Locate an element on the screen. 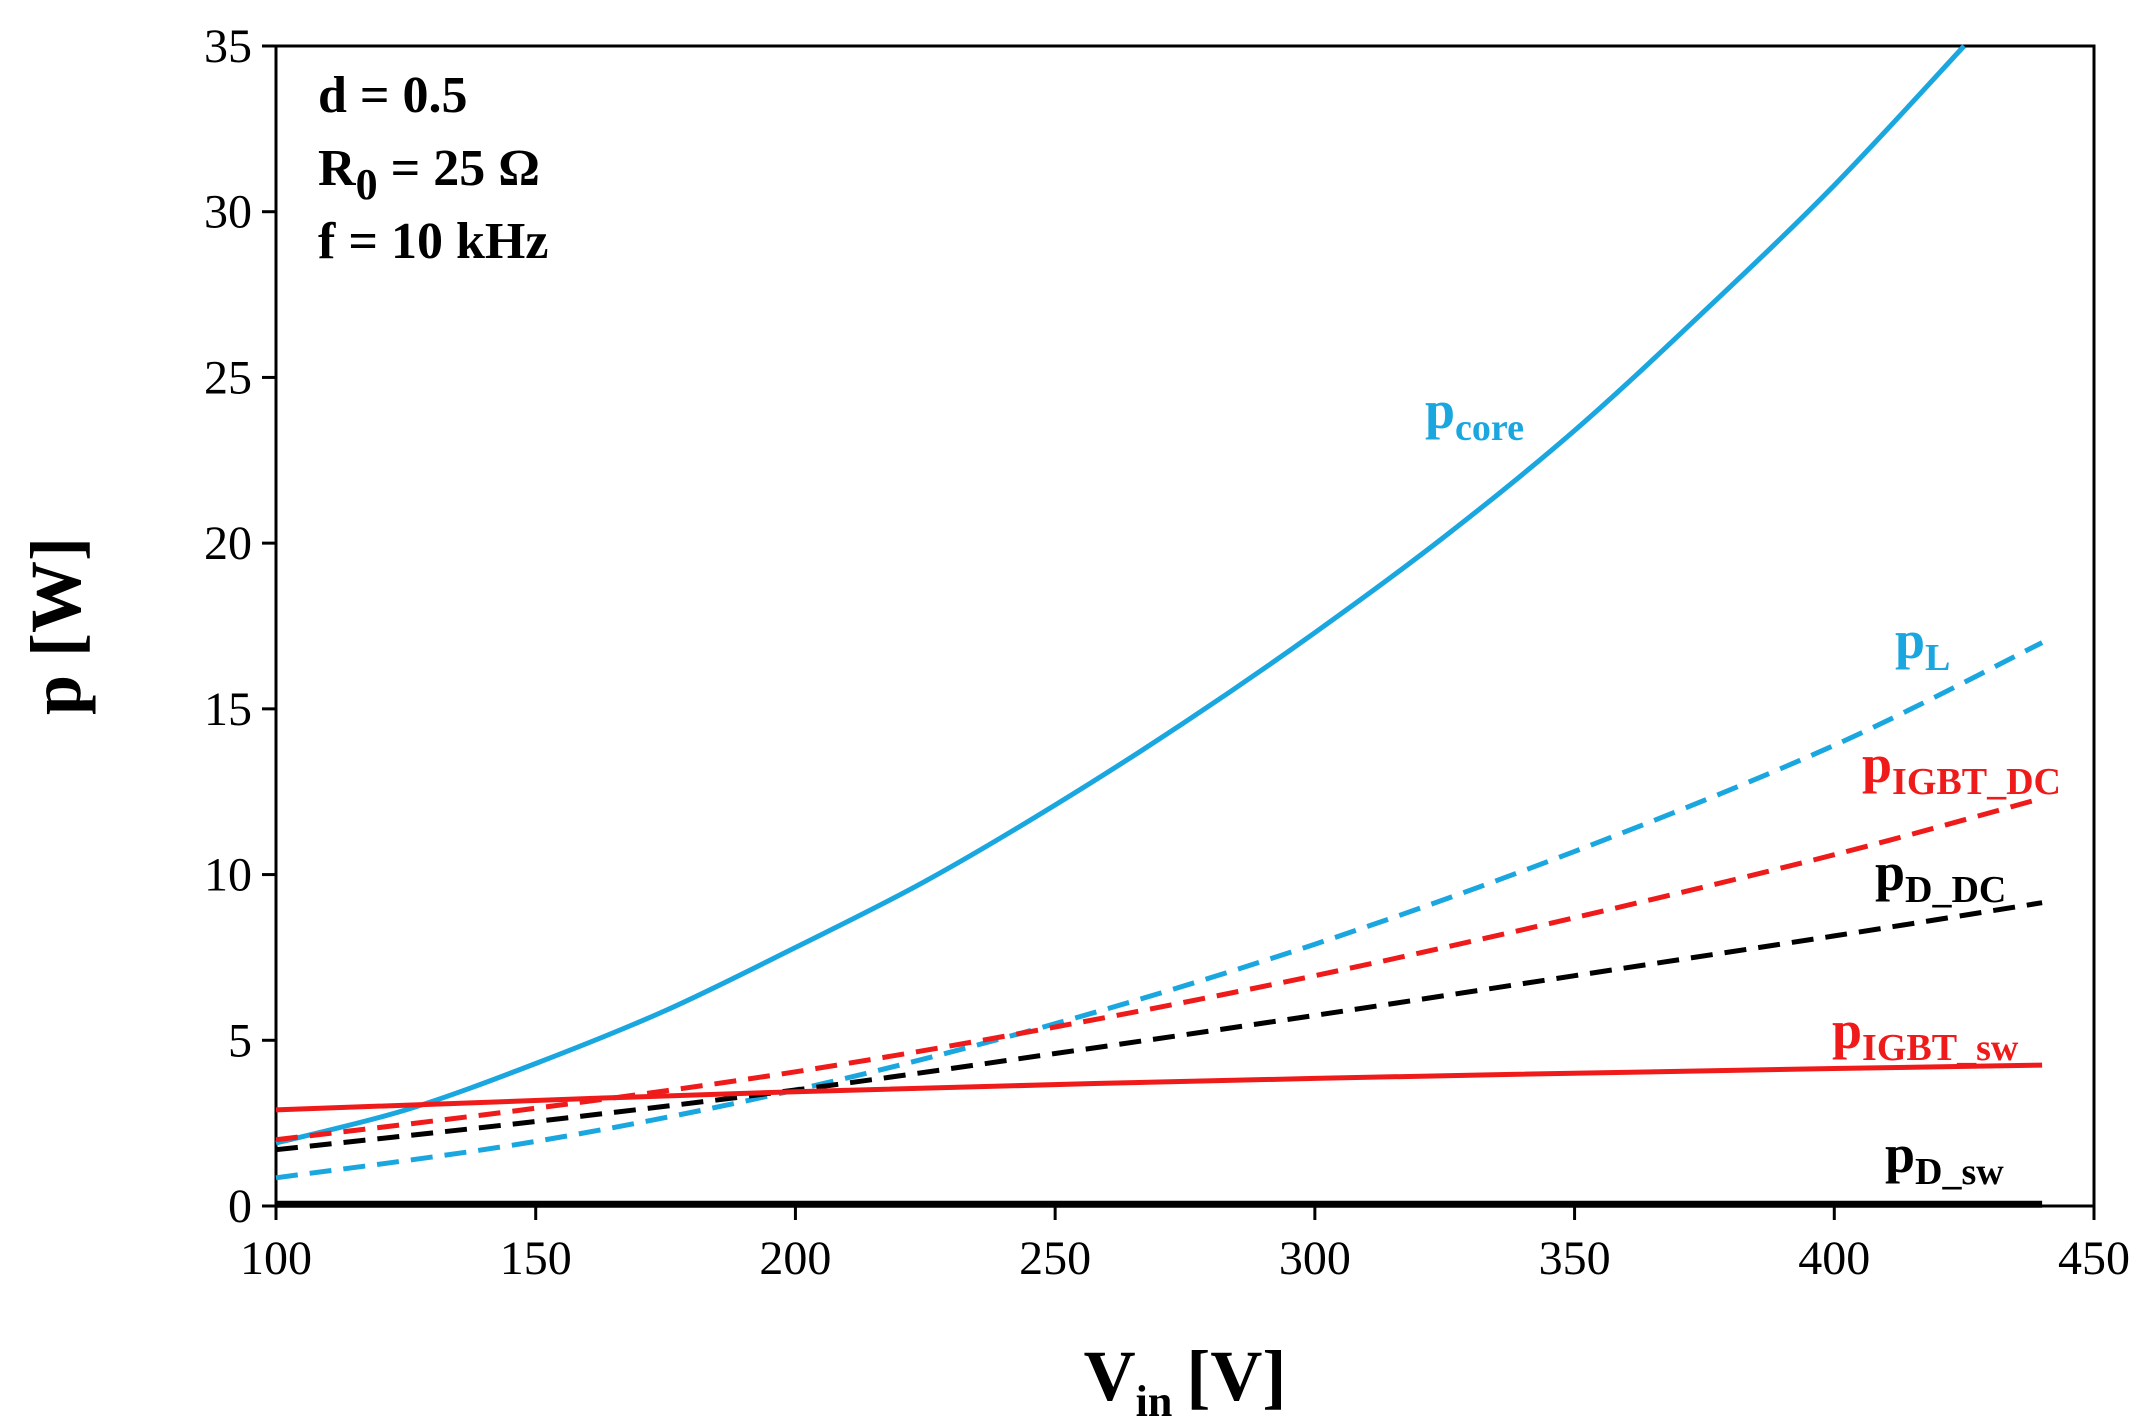  y-tick-label: 0 is located at coordinates (240, 1206).